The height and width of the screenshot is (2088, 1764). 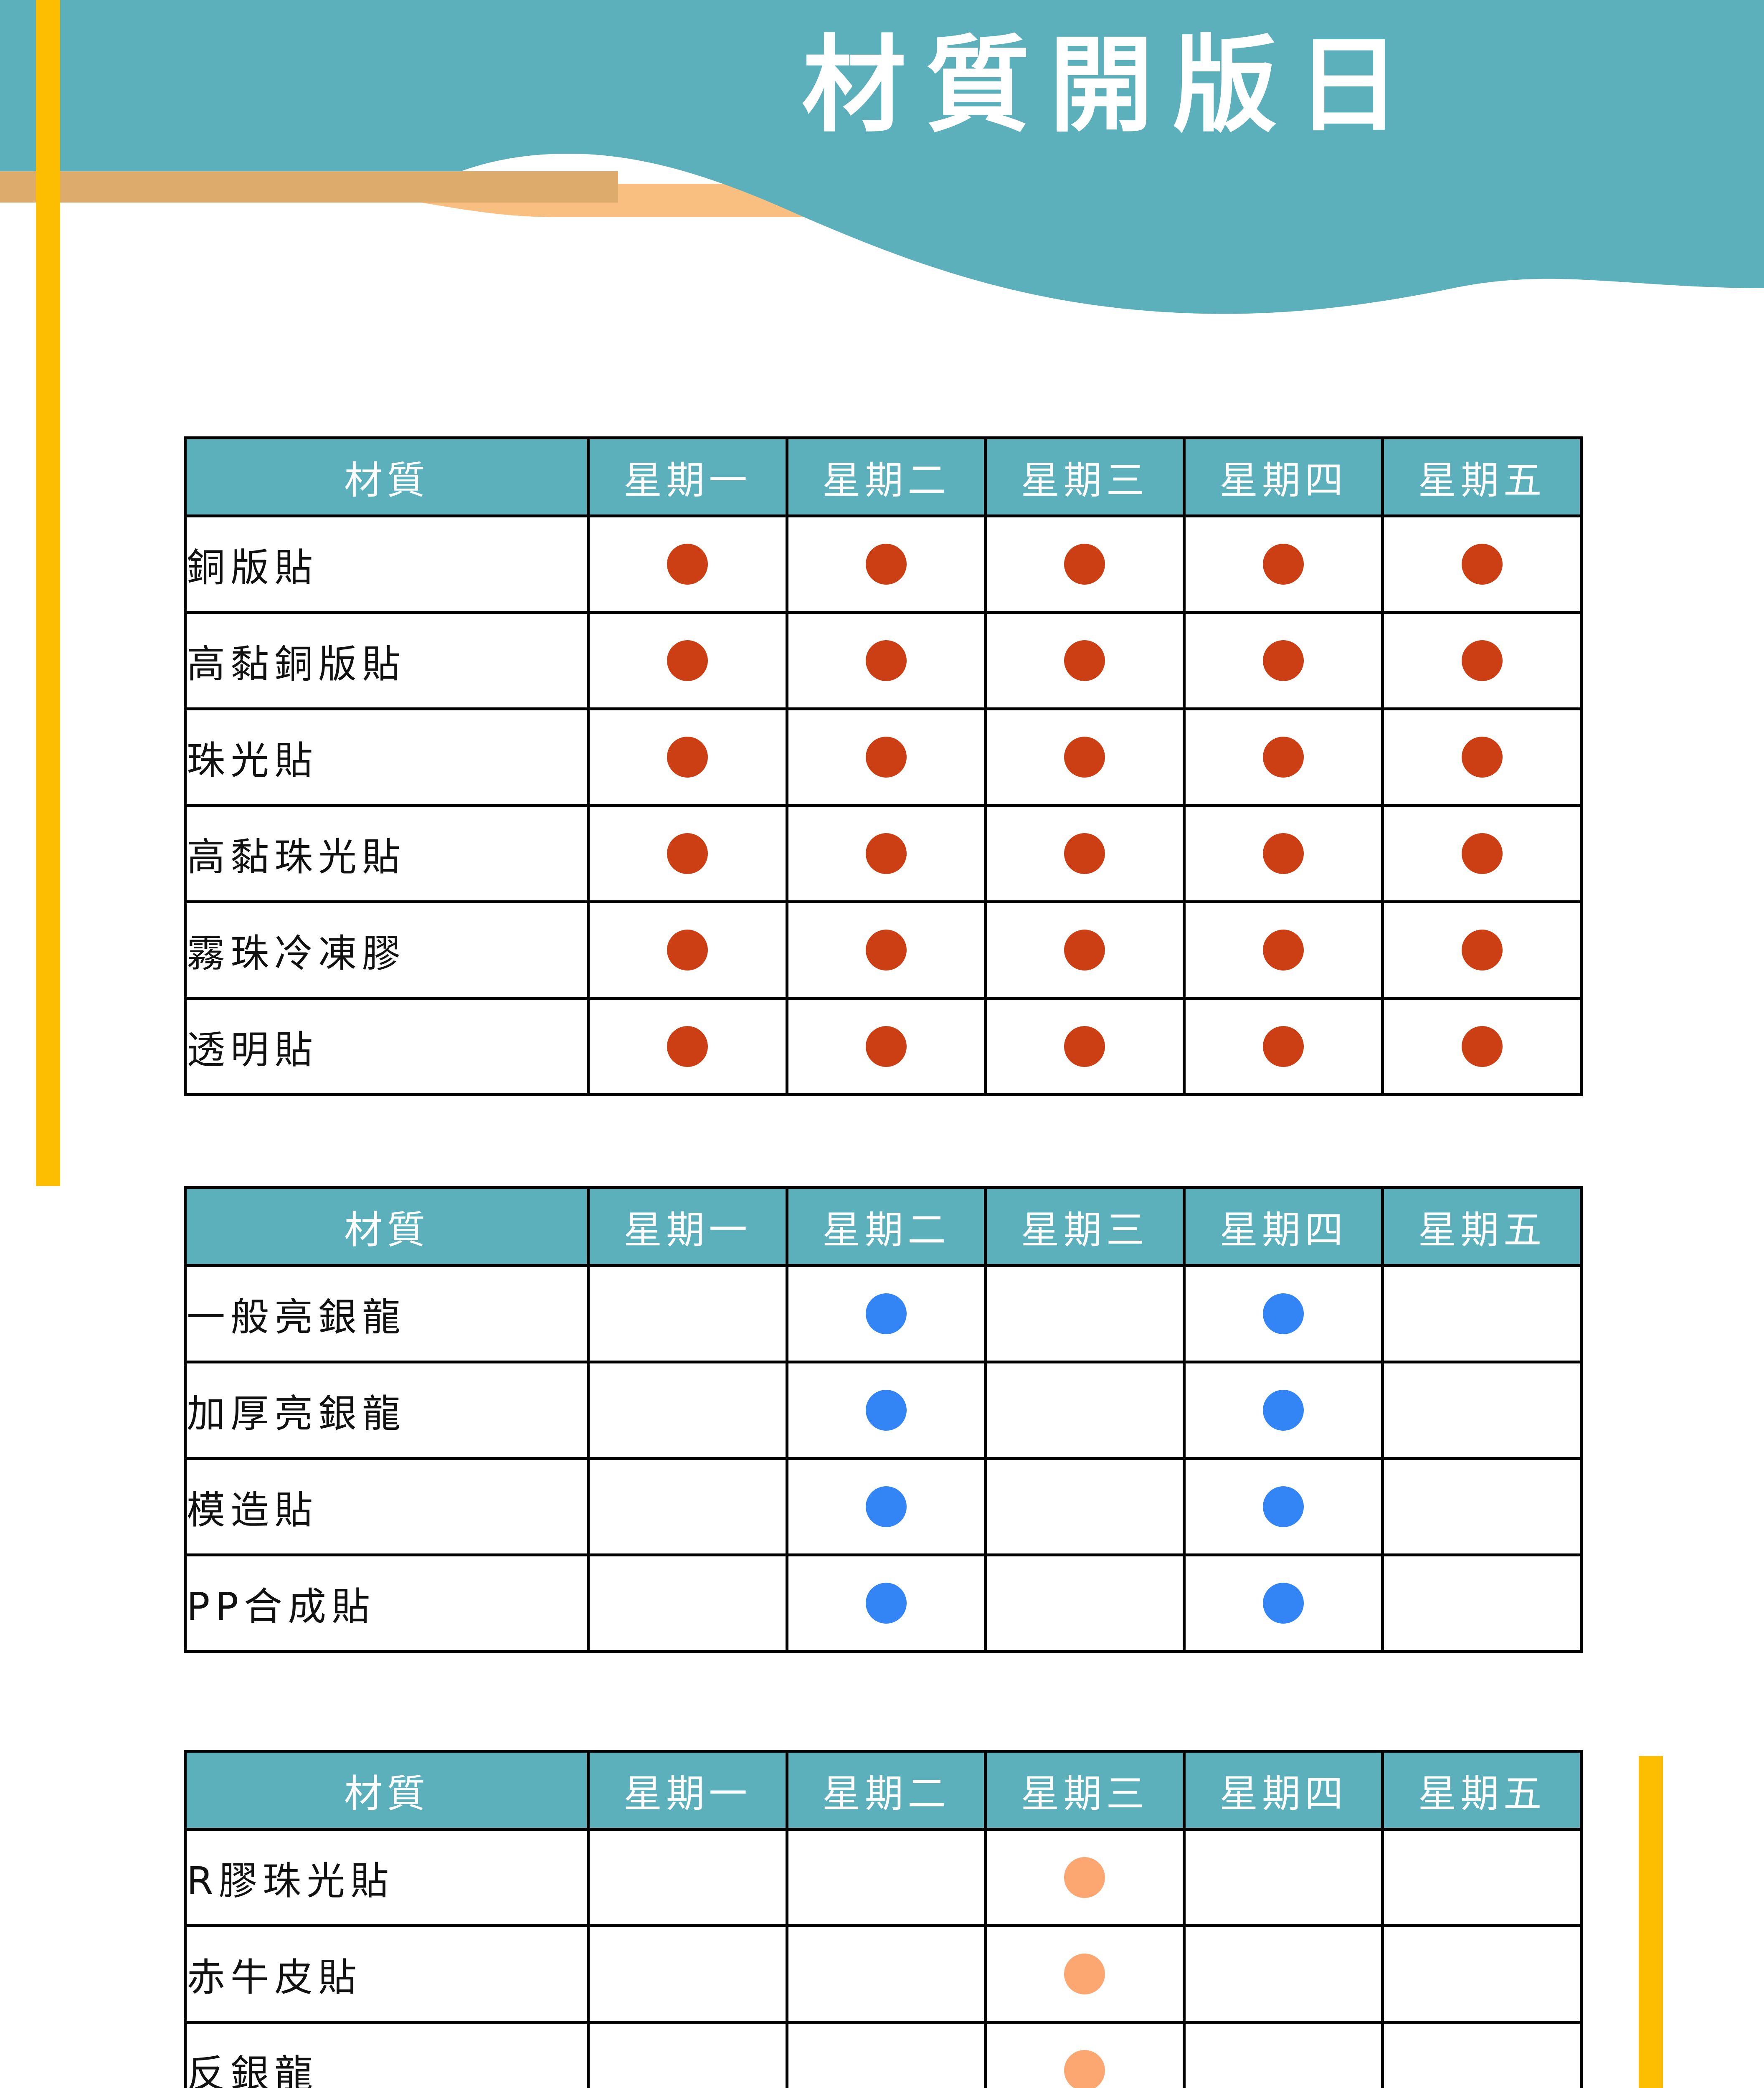 What do you see at coordinates (387, 564) in the screenshot?
I see `material-label: 銅版貼` at bounding box center [387, 564].